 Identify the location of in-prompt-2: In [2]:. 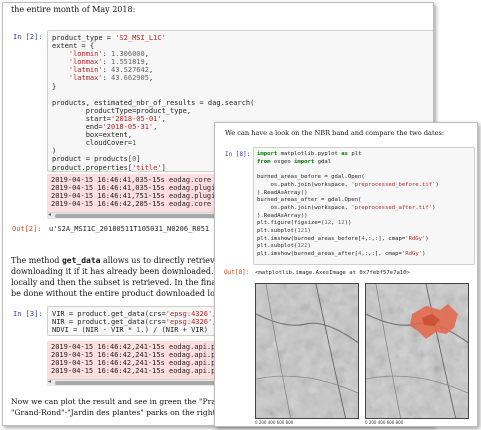
(28, 37).